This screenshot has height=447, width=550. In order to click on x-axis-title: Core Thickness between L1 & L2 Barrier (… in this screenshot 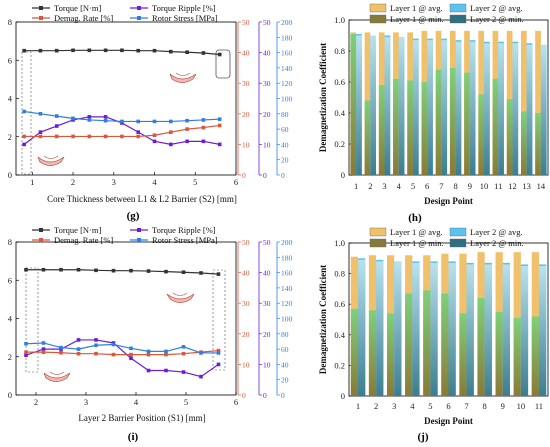, I will do `click(142, 199)`.